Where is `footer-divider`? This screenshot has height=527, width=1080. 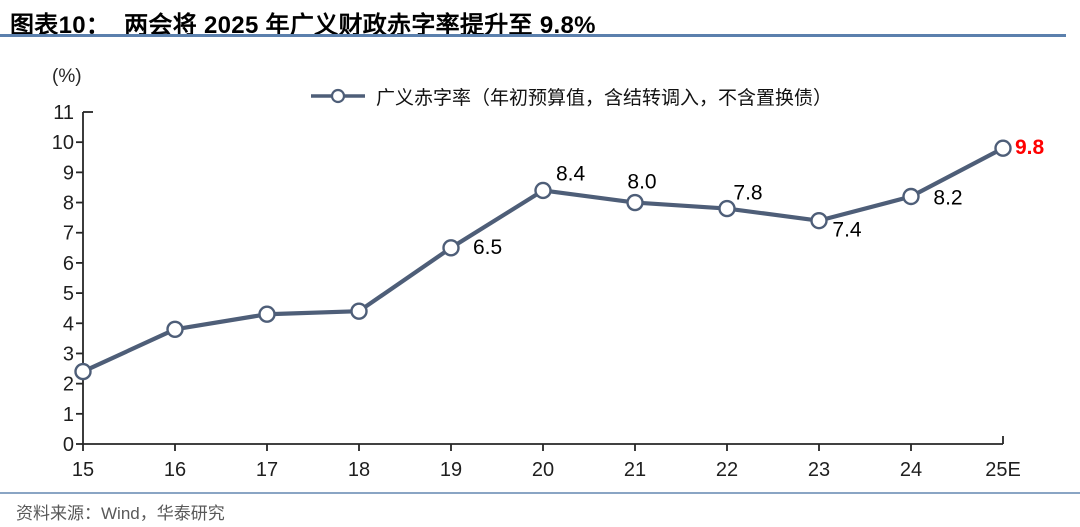 footer-divider is located at coordinates (540, 493).